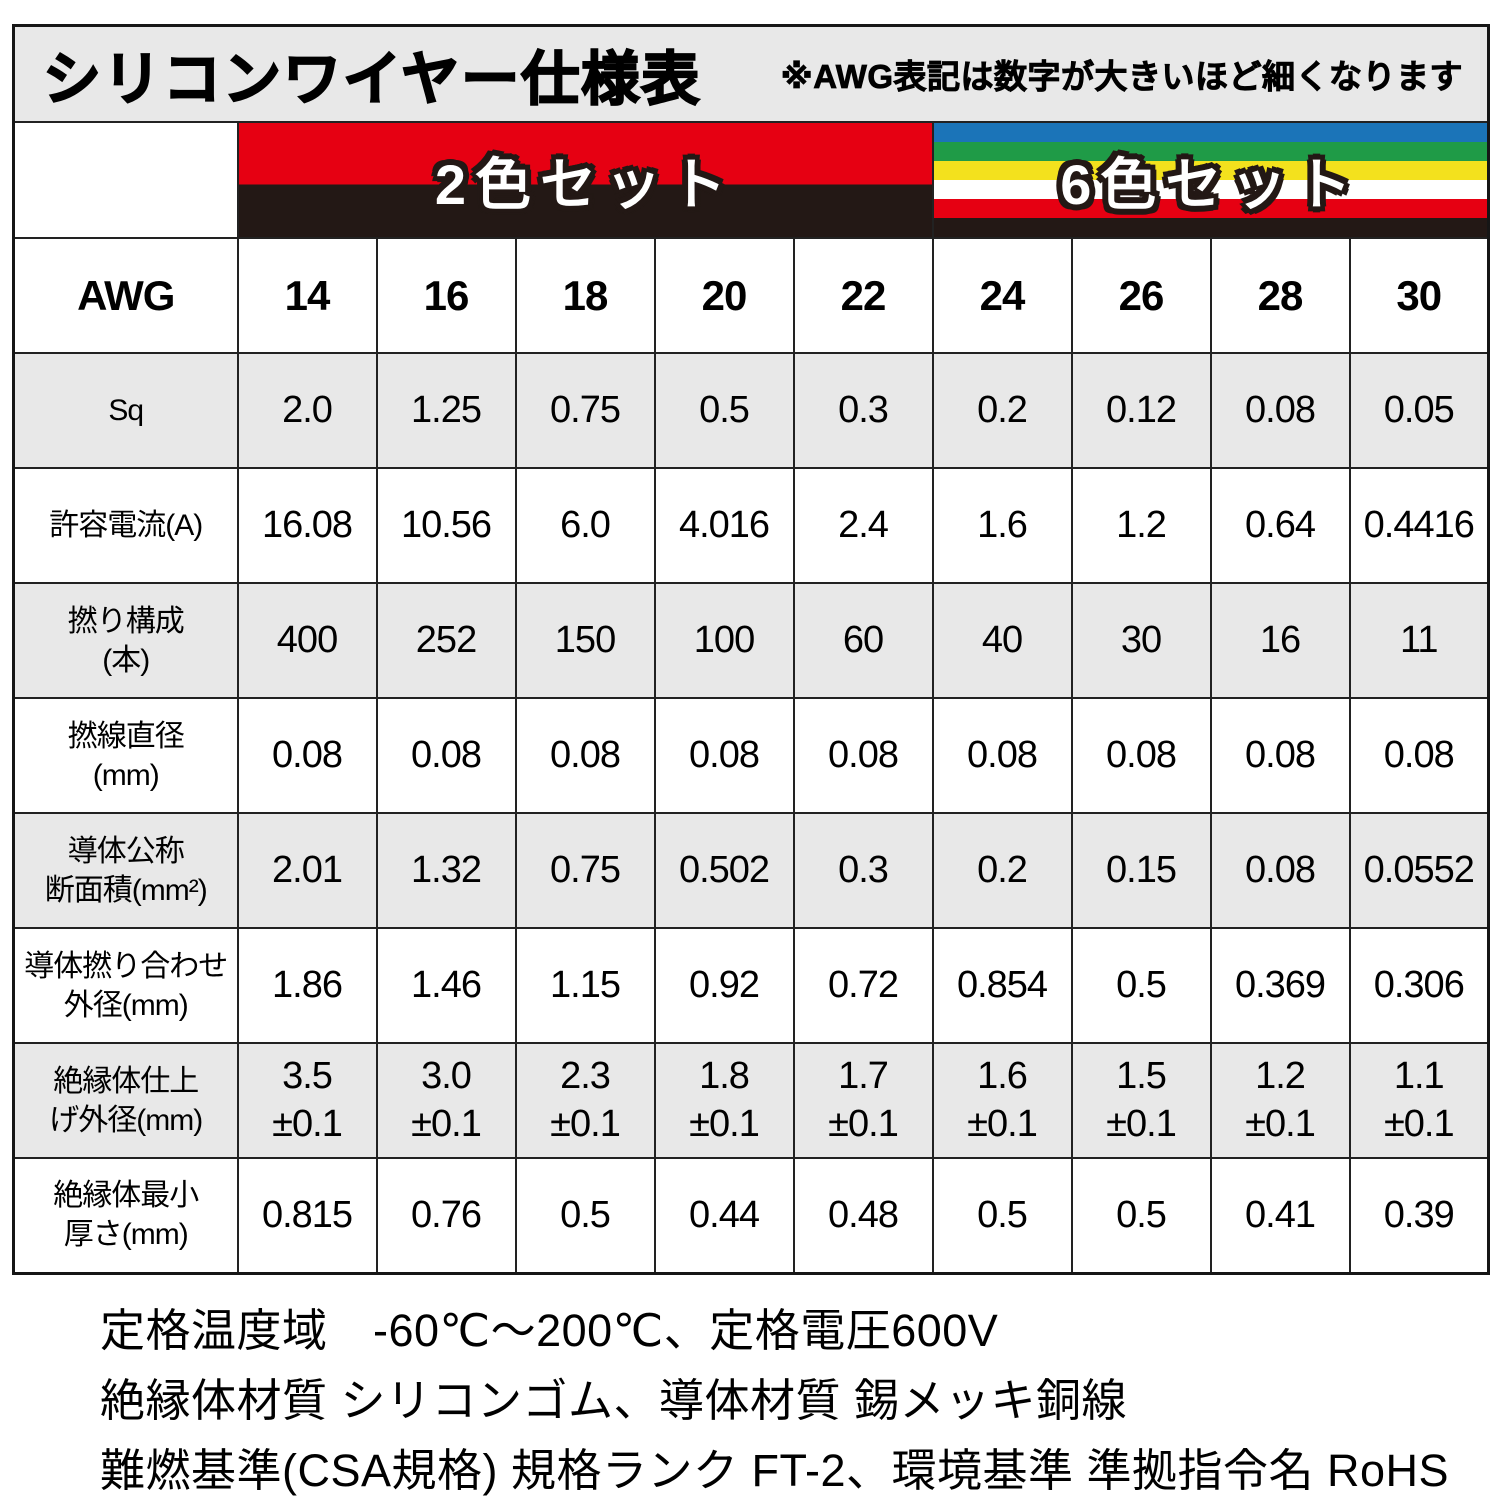 Image resolution: width=1500 pixels, height=1500 pixels. Describe the element at coordinates (751, 73) in the screenshot. I see `header-row: シリコンワイヤー仕様表 ※AWG表記は数字が大きいほど細くなります` at that location.